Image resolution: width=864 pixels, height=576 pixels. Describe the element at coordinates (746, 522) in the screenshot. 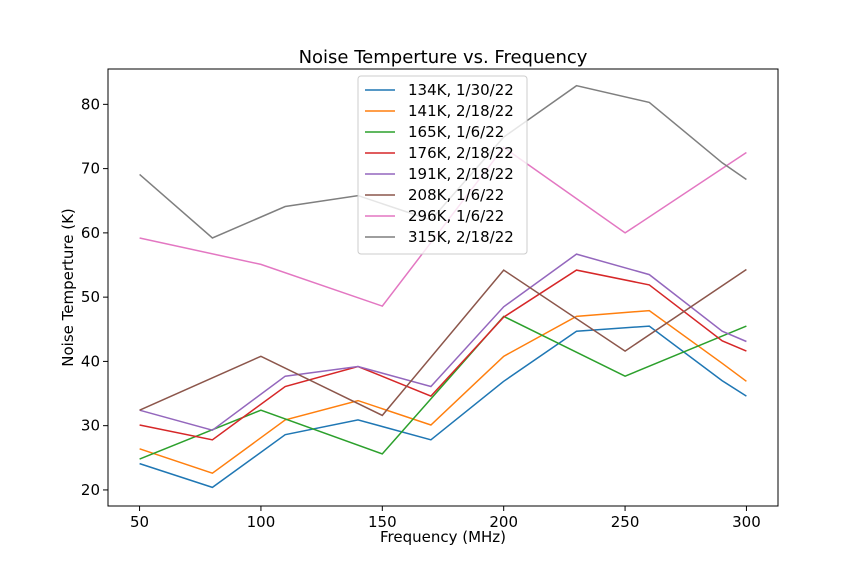

I see `x-tick-label: 300` at that location.